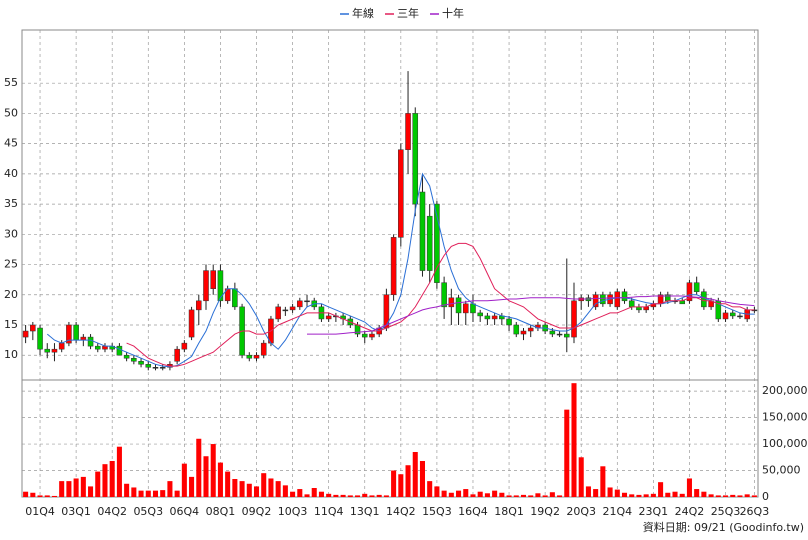 This screenshot has height=540, width=808. I want to click on x-tick-label: 09Q2, so click(257, 511).